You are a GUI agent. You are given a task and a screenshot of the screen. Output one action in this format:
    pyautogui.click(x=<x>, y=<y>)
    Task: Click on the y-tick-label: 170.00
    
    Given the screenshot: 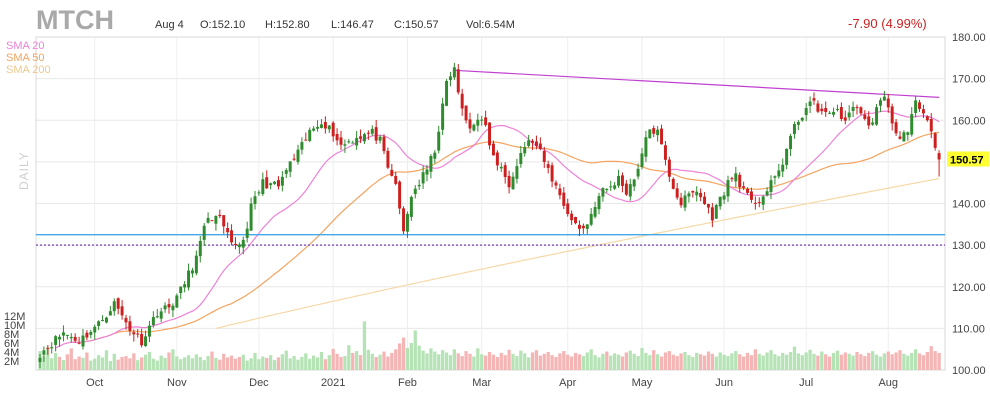 What is the action you would take?
    pyautogui.click(x=969, y=80)
    